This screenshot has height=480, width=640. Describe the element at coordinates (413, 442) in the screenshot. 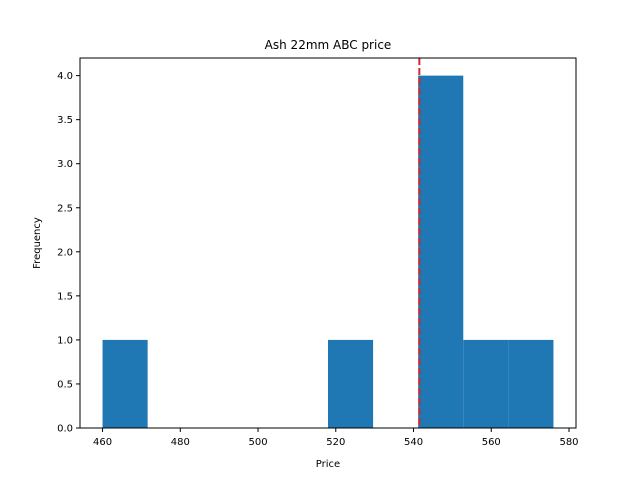

I see `x-tick-label: 540` at that location.